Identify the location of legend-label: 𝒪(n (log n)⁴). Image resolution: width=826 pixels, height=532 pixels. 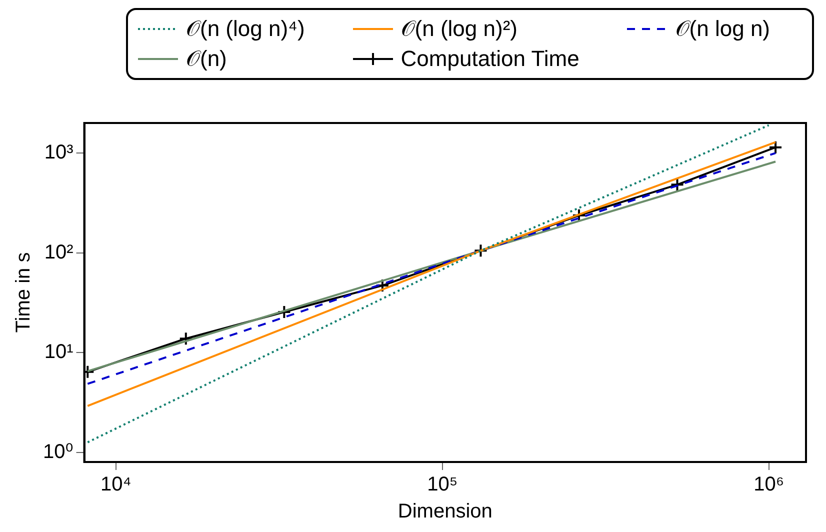
(245, 29).